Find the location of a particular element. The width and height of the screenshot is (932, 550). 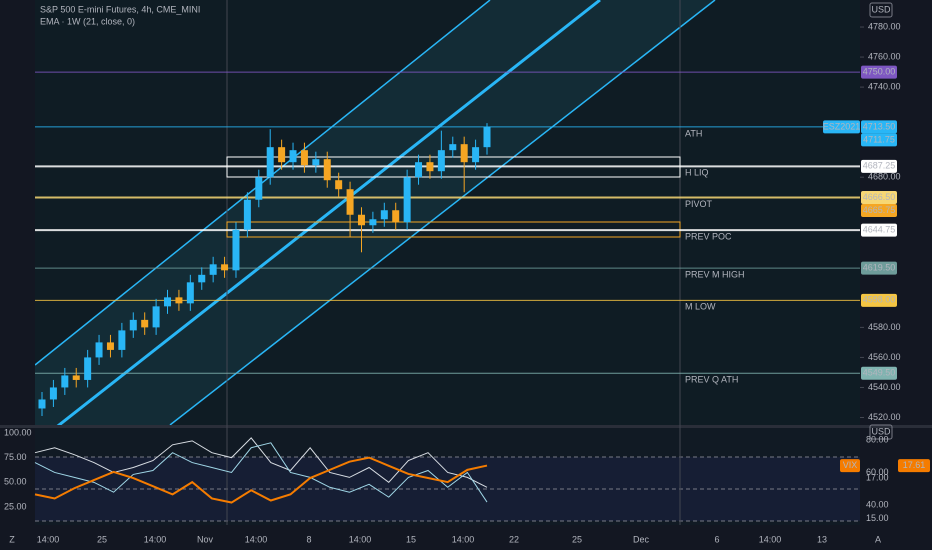

price-label: 4598.00 is located at coordinates (879, 300).